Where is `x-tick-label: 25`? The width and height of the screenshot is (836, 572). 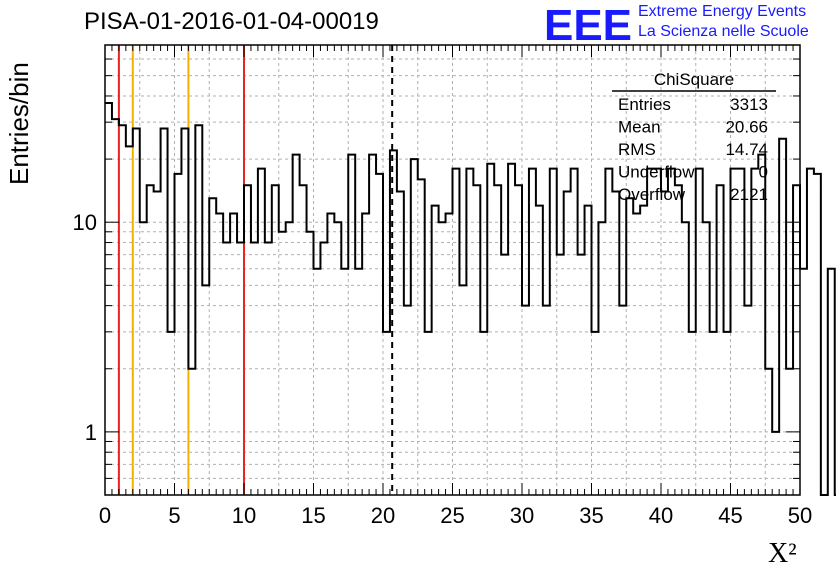
x-tick-label: 25 is located at coordinates (452, 515).